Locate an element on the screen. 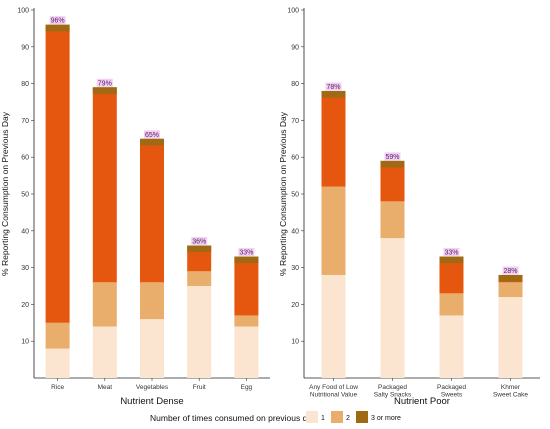  bar-segment-1-meat is located at coordinates (104, 352).